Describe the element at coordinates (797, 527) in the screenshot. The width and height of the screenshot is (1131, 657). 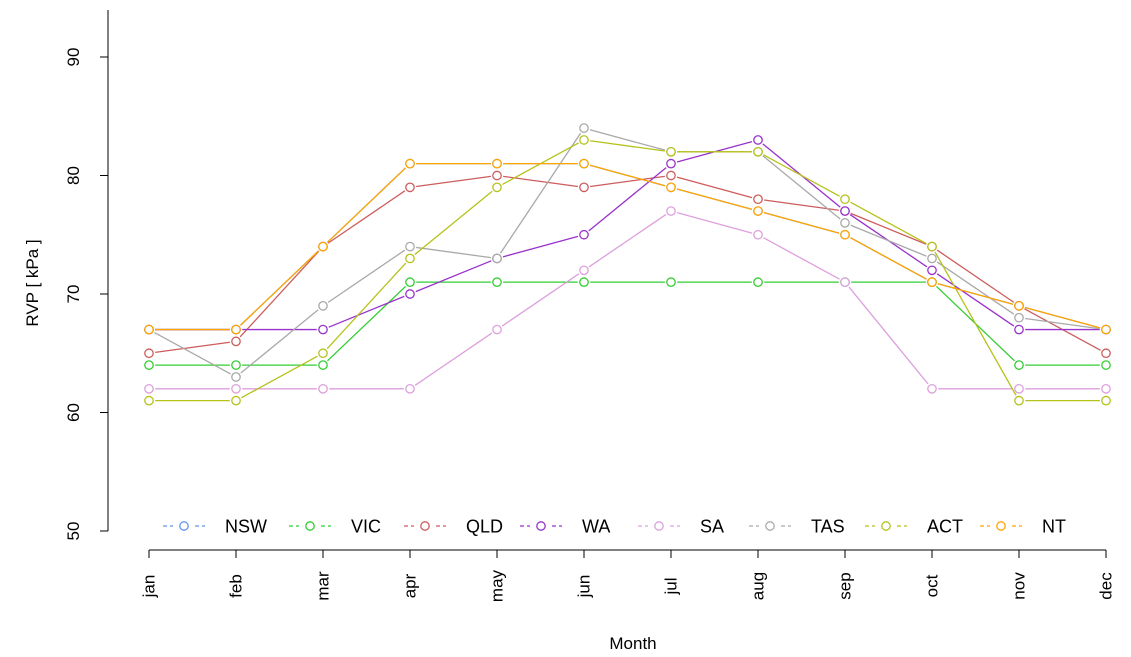
I see `legend-entry-tas: TAS` at that location.